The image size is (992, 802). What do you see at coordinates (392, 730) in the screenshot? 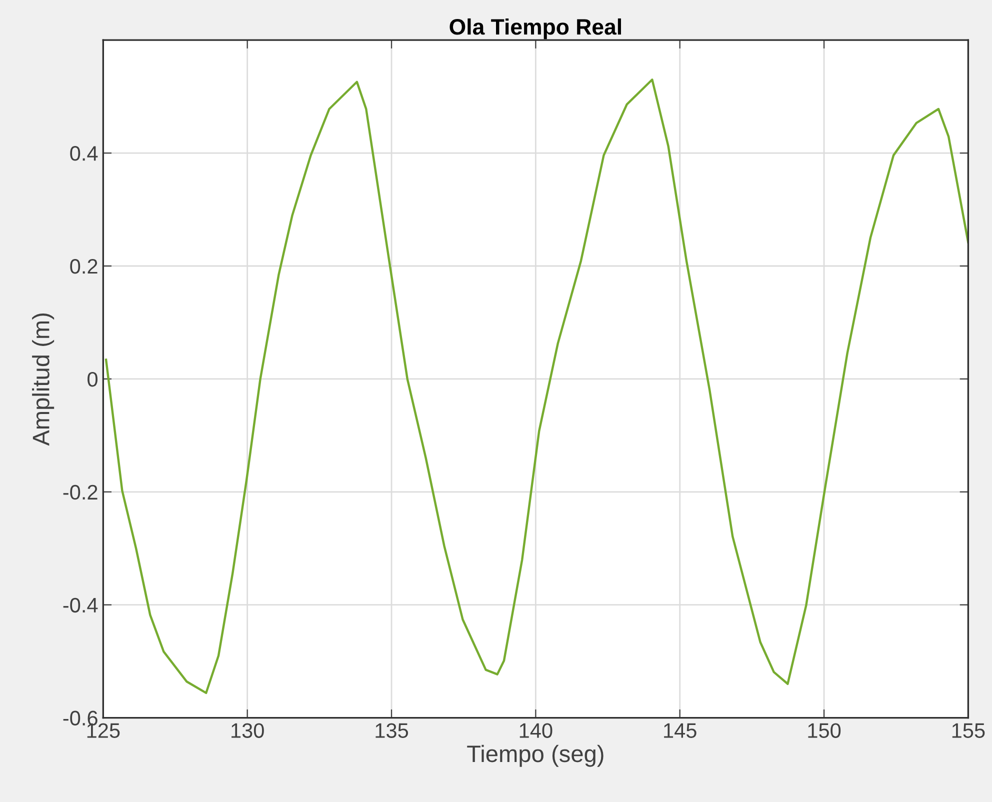
I see `x-tick-label: 135` at bounding box center [392, 730].